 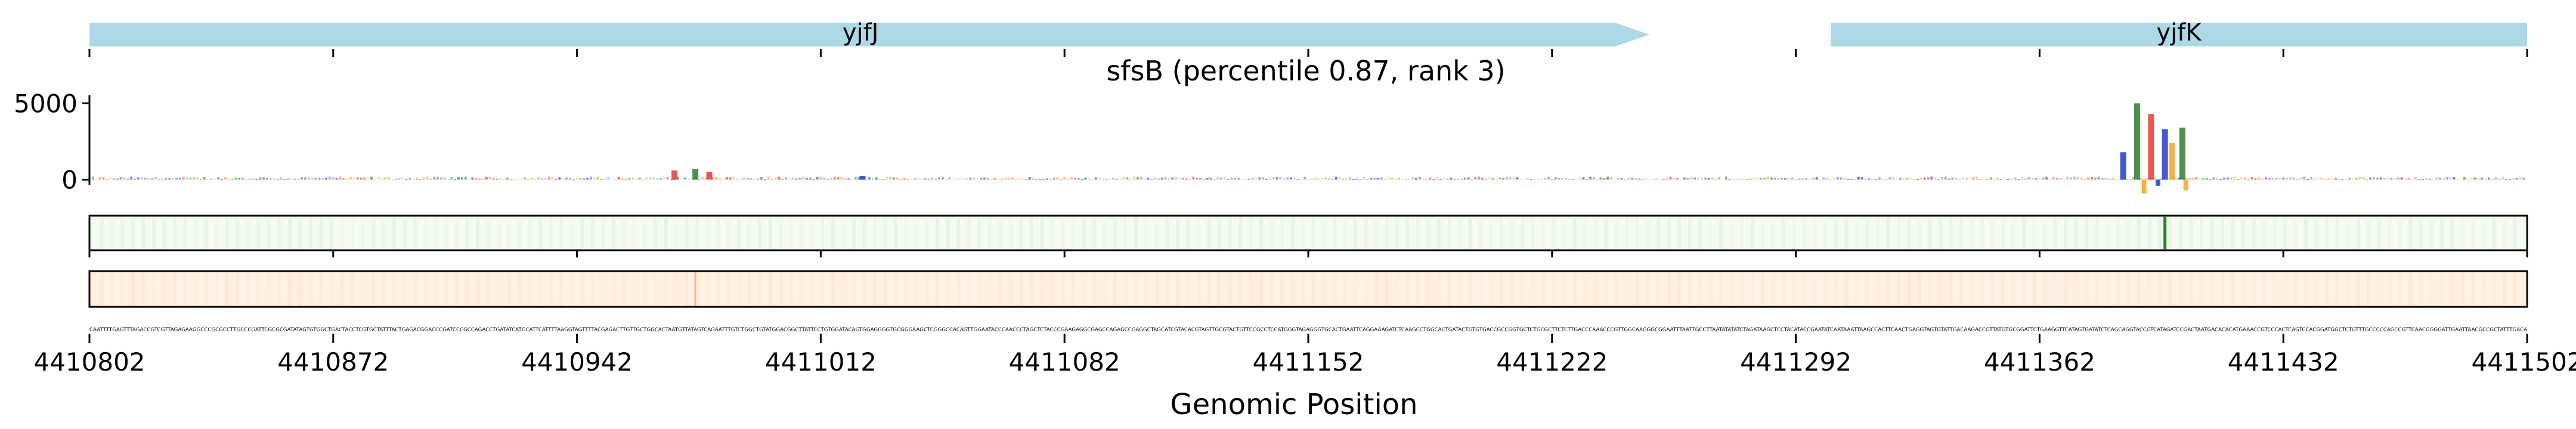 What do you see at coordinates (1065, 362) in the screenshot?
I see `x-tick-label: 4411082` at bounding box center [1065, 362].